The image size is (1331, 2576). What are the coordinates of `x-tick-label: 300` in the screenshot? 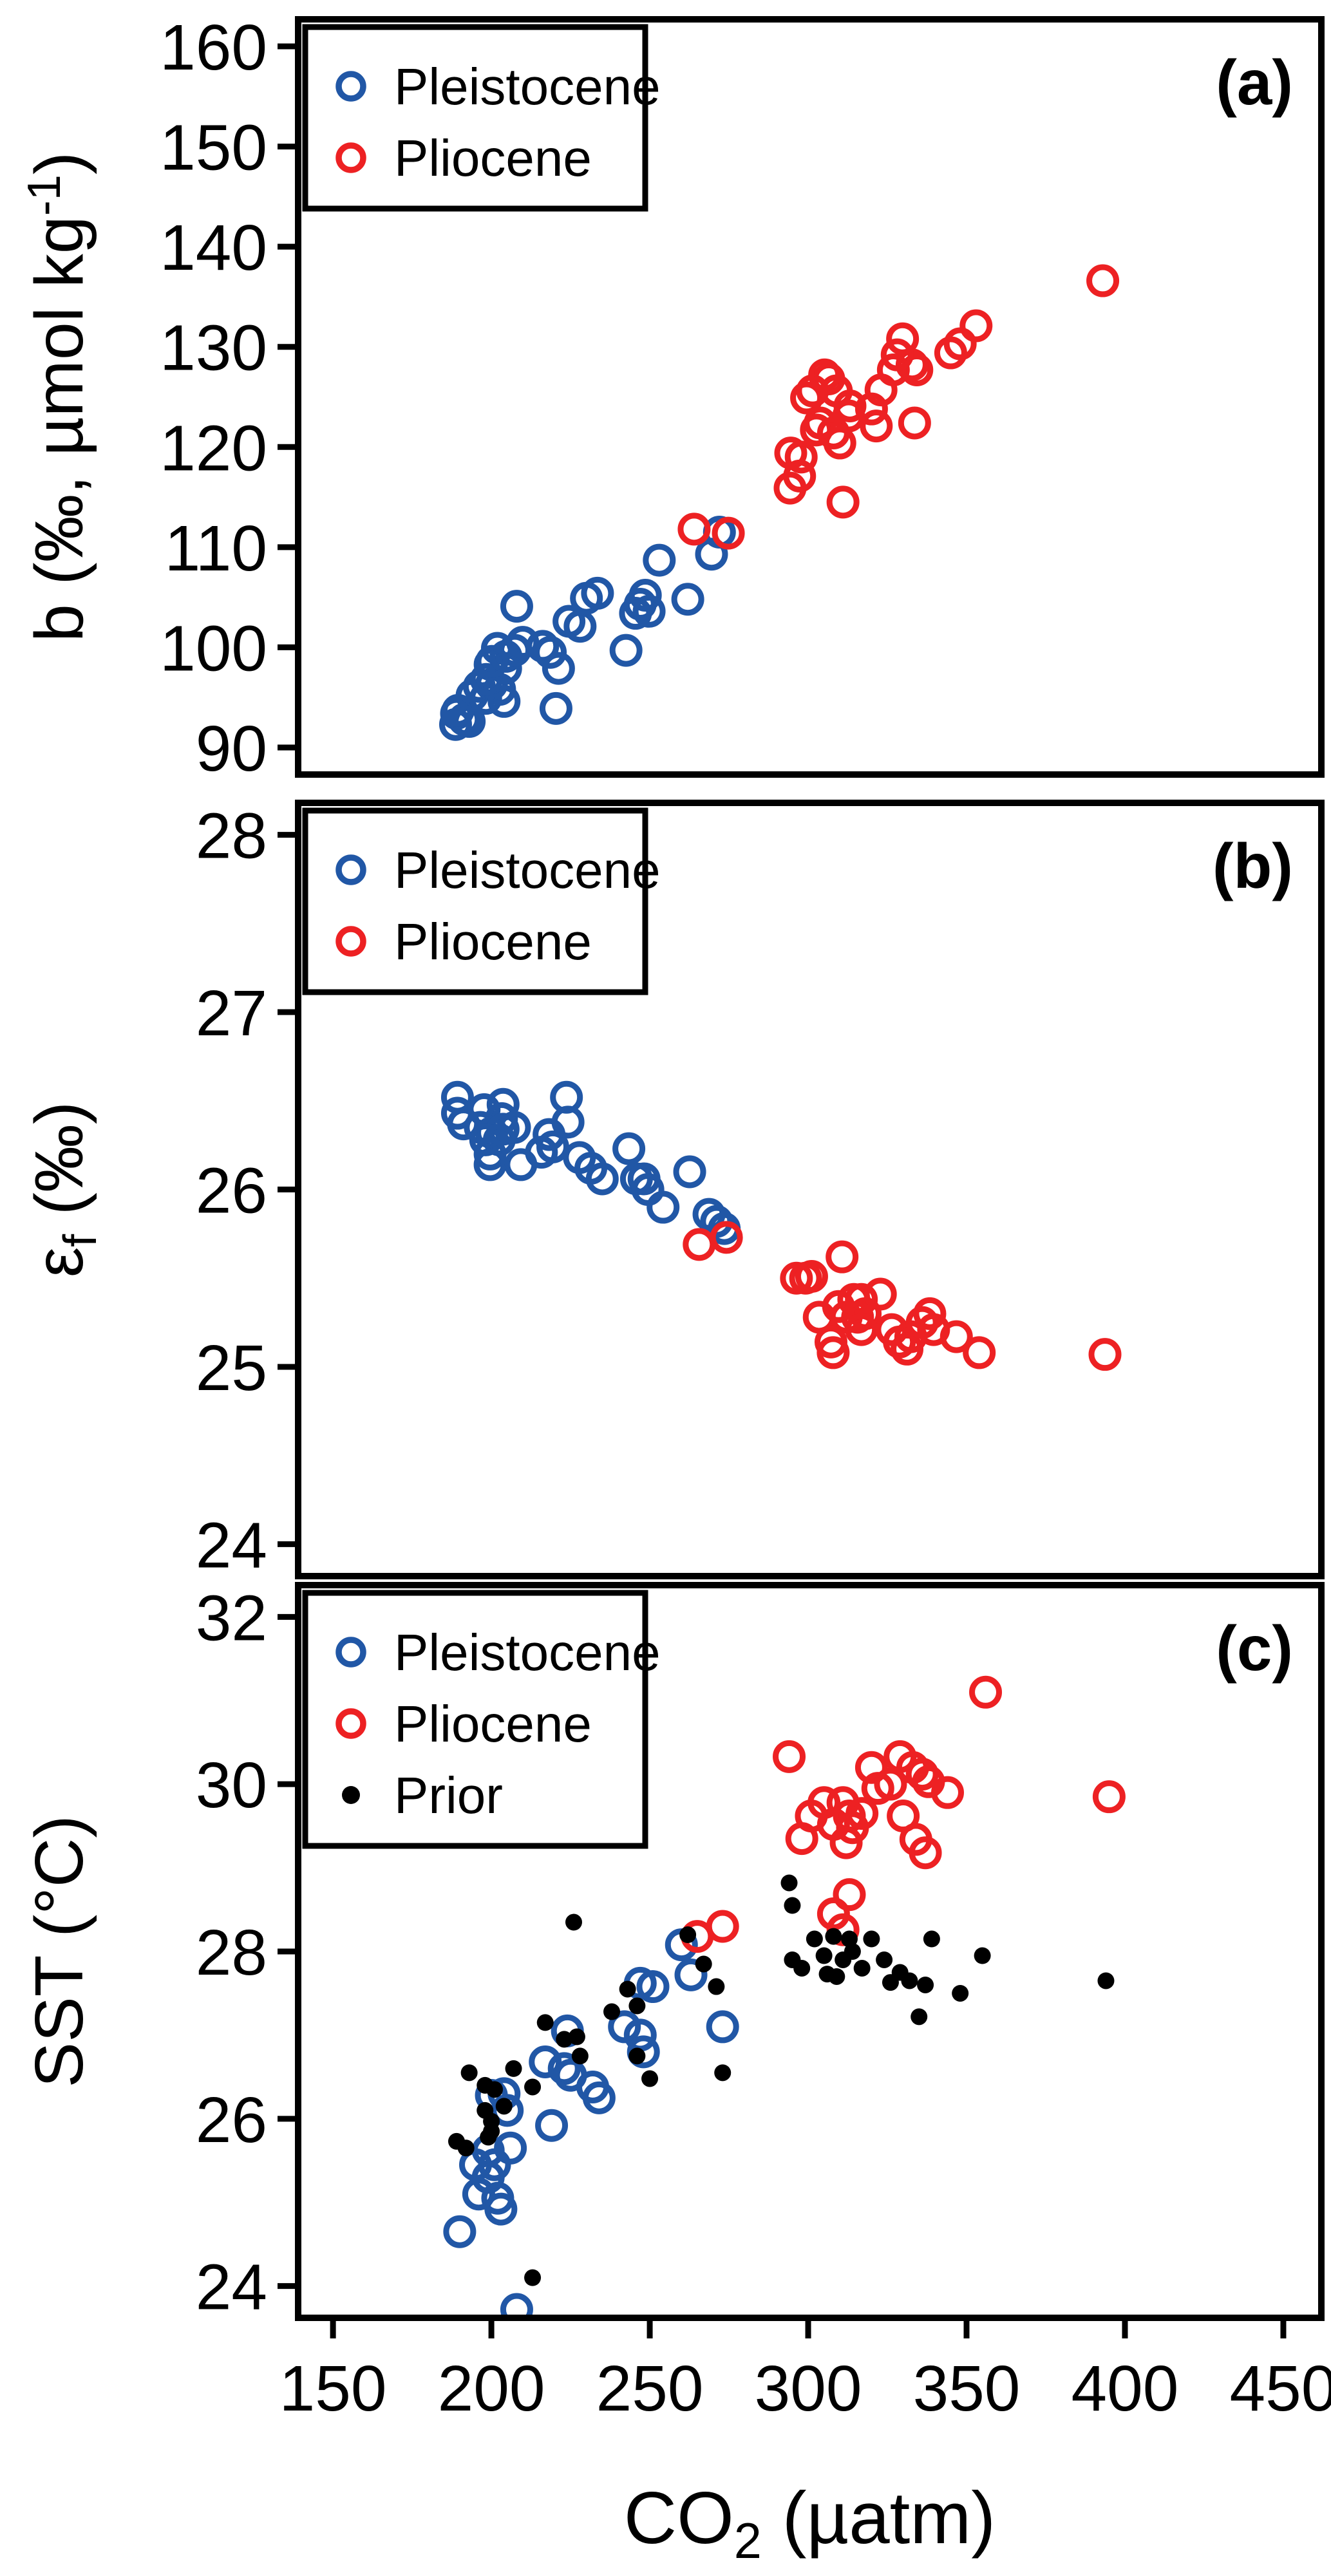 It's located at (808, 2389).